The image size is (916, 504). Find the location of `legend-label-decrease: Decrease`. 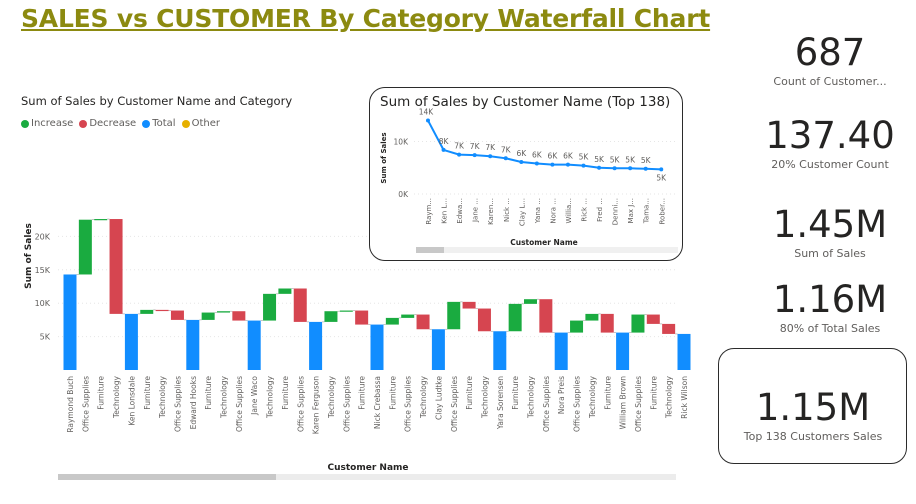

legend-label-decrease: Decrease is located at coordinates (113, 123).